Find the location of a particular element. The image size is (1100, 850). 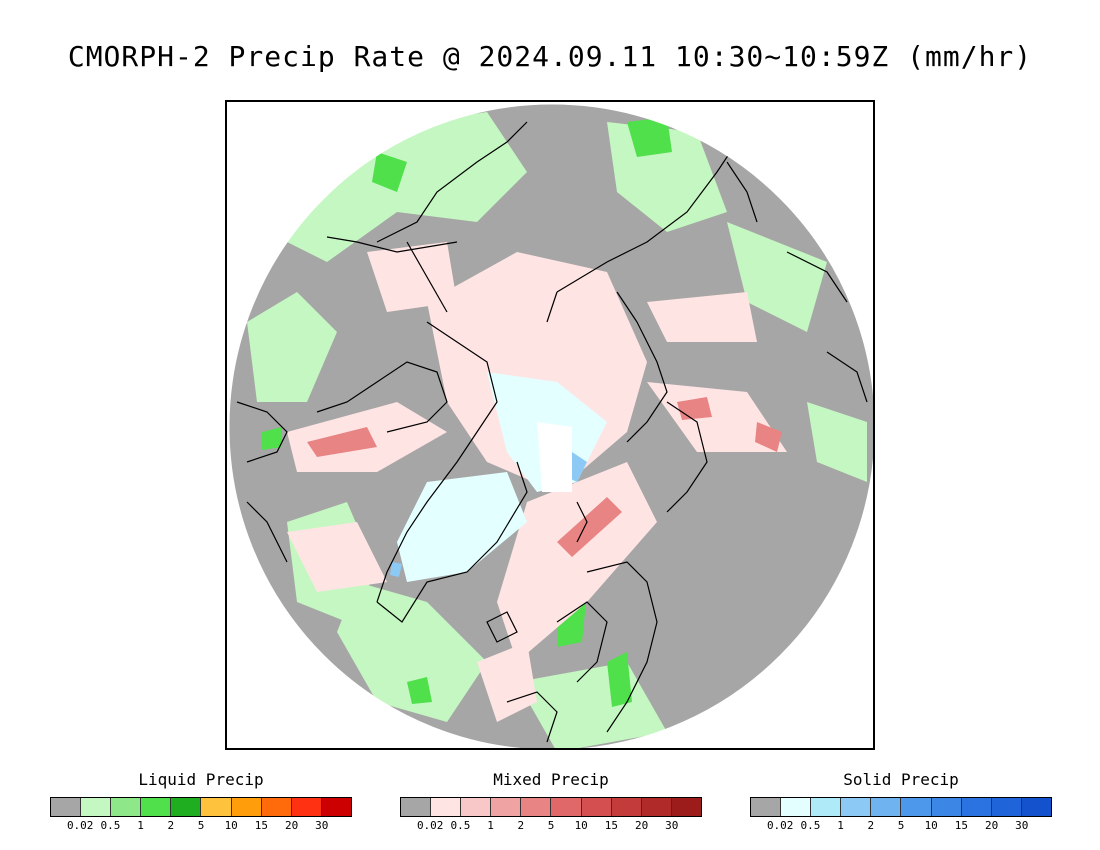

pole-no-data is located at coordinates (554, 457).